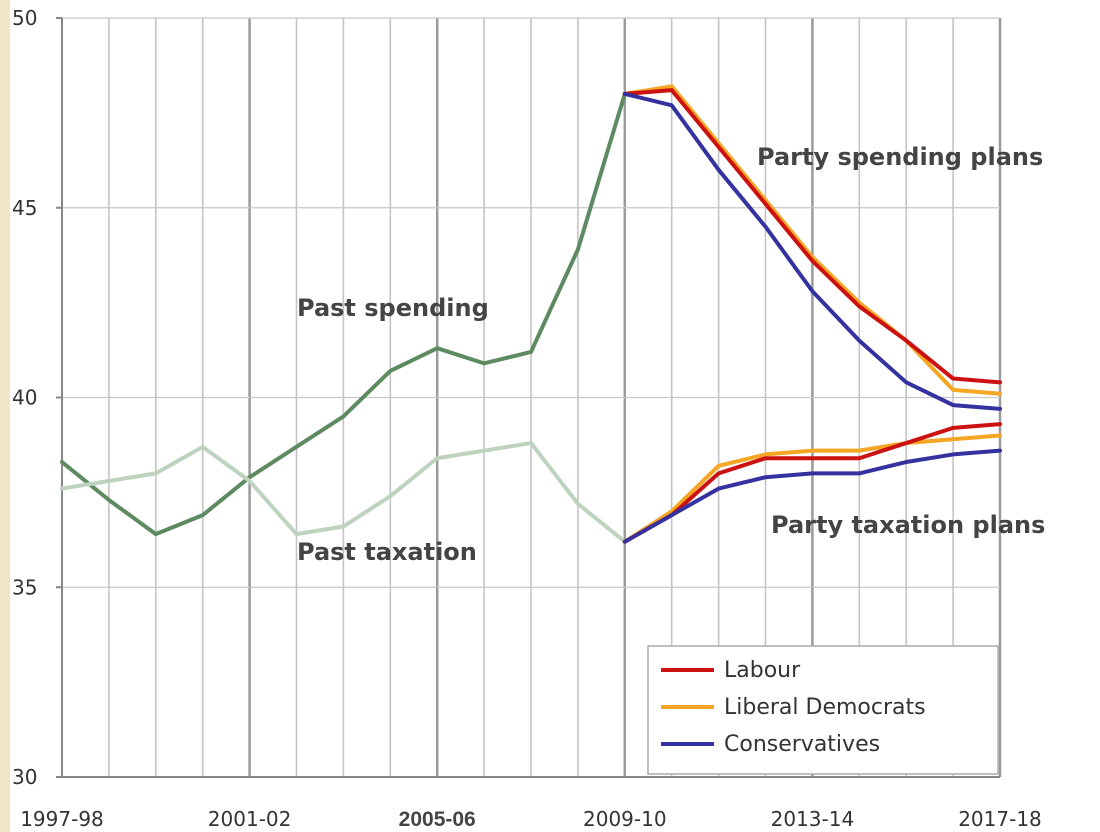 The height and width of the screenshot is (832, 1100). I want to click on annotation-party-taxation: Party taxation plans, so click(908, 525).